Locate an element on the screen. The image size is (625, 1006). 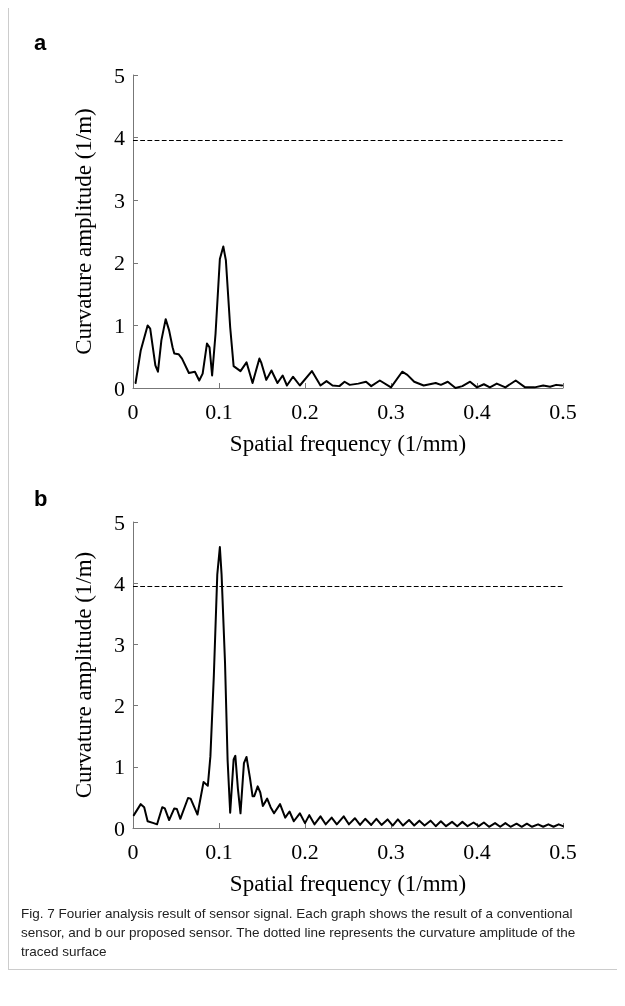
chart-title: b is located at coordinates (41, 498).